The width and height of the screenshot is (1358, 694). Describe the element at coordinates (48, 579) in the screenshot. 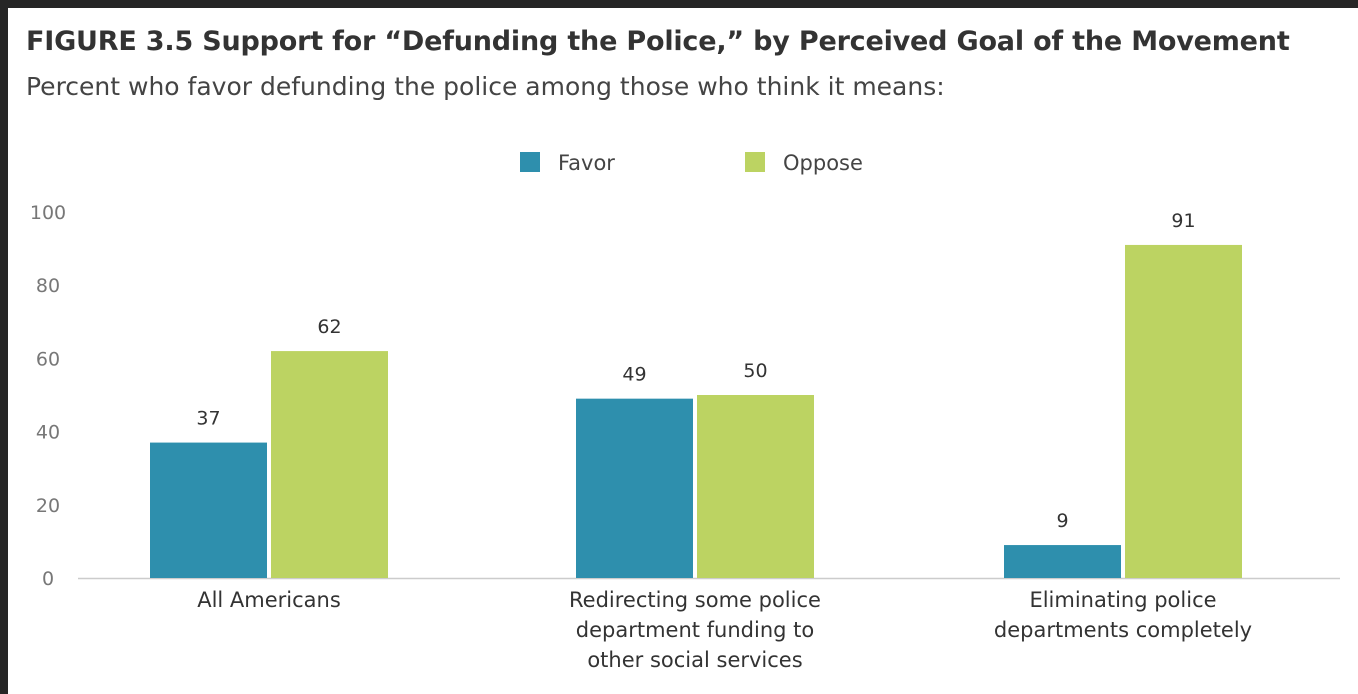

I see `y-tick-label-0: 0` at that location.